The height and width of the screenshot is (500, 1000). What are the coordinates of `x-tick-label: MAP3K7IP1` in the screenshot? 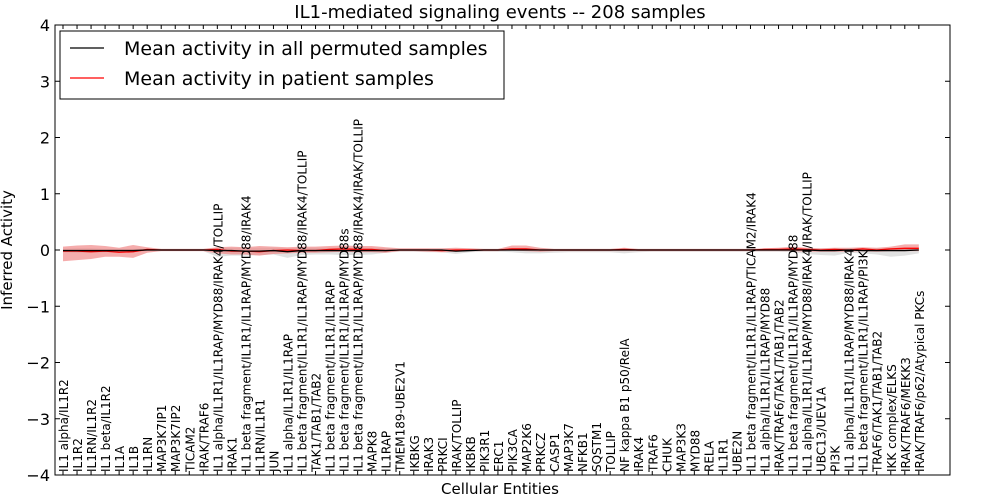 It's located at (162, 438).